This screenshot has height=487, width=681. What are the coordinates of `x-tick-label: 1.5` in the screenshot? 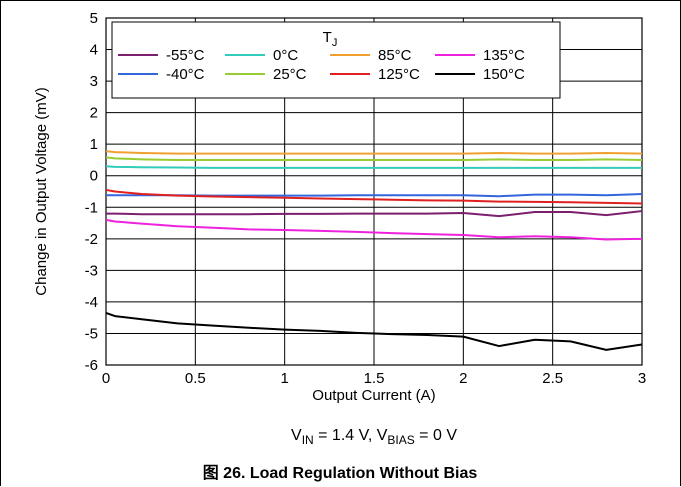 It's located at (374, 378).